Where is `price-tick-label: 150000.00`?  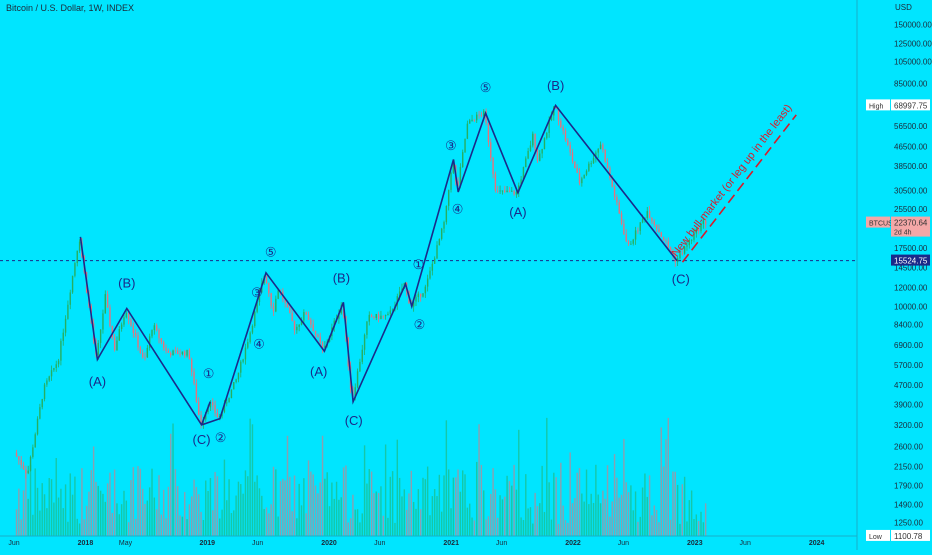 price-tick-label: 150000.00 is located at coordinates (913, 25).